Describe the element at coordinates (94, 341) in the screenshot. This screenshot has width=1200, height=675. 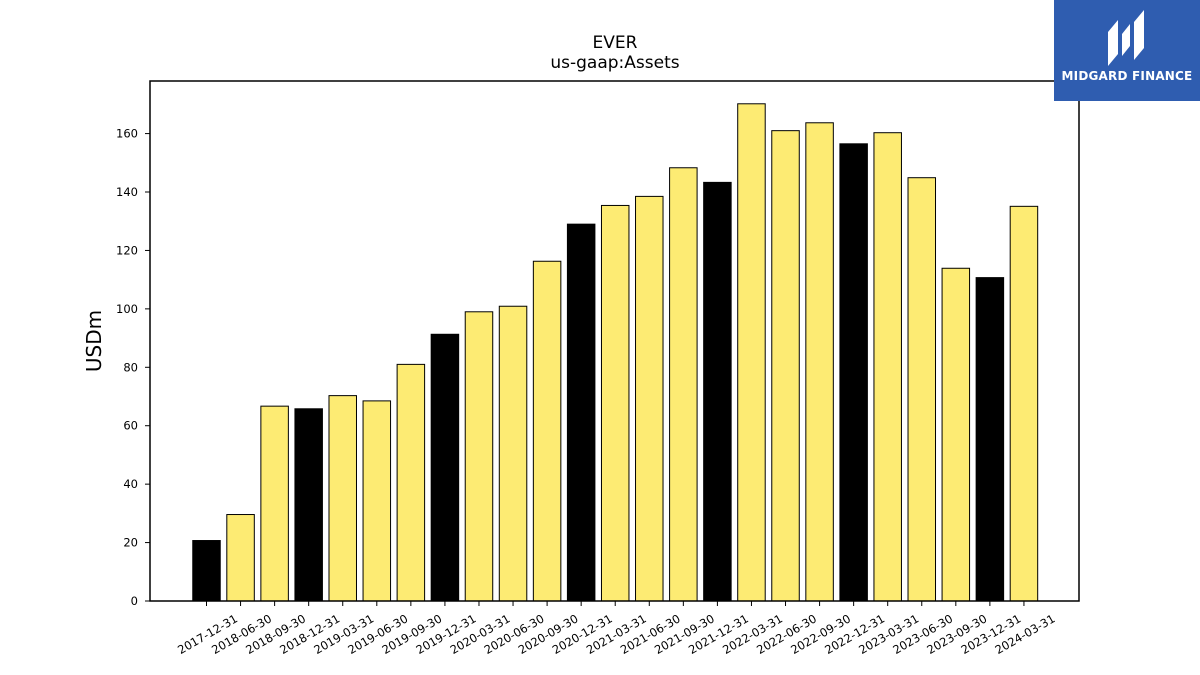
I see `y-axis-label: USDm` at that location.